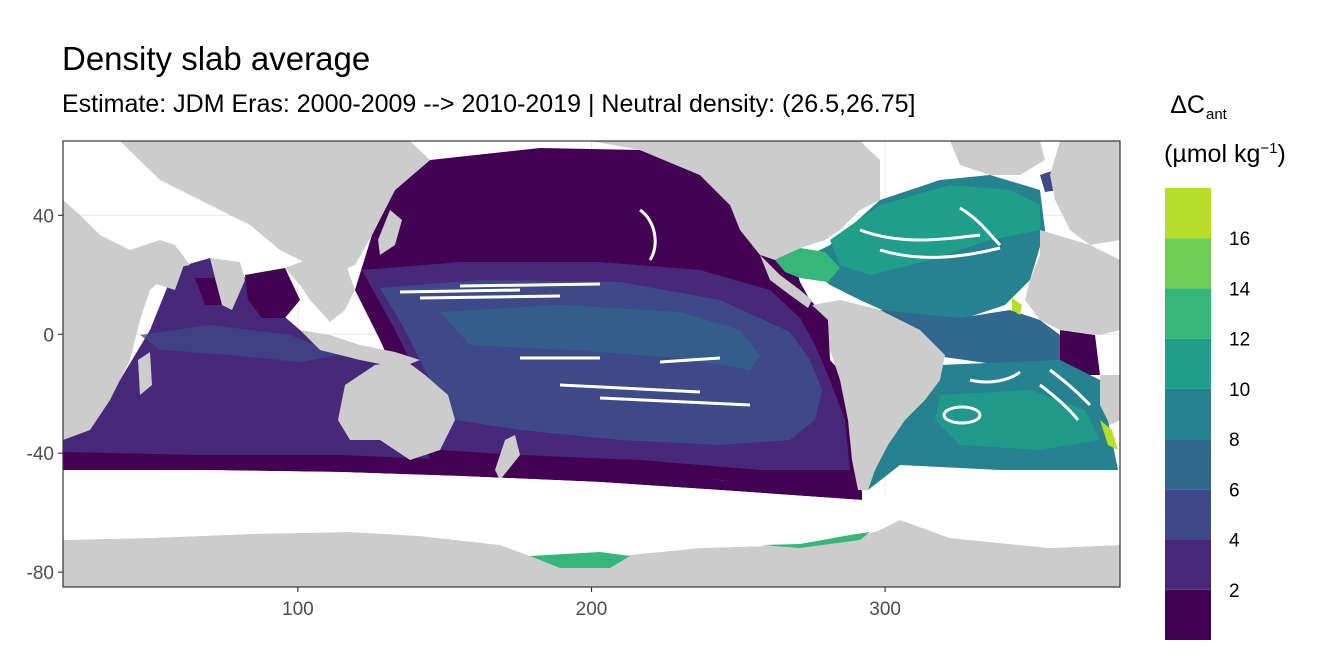  What do you see at coordinates (360, 349) in the screenshot?
I see `indonesia` at bounding box center [360, 349].